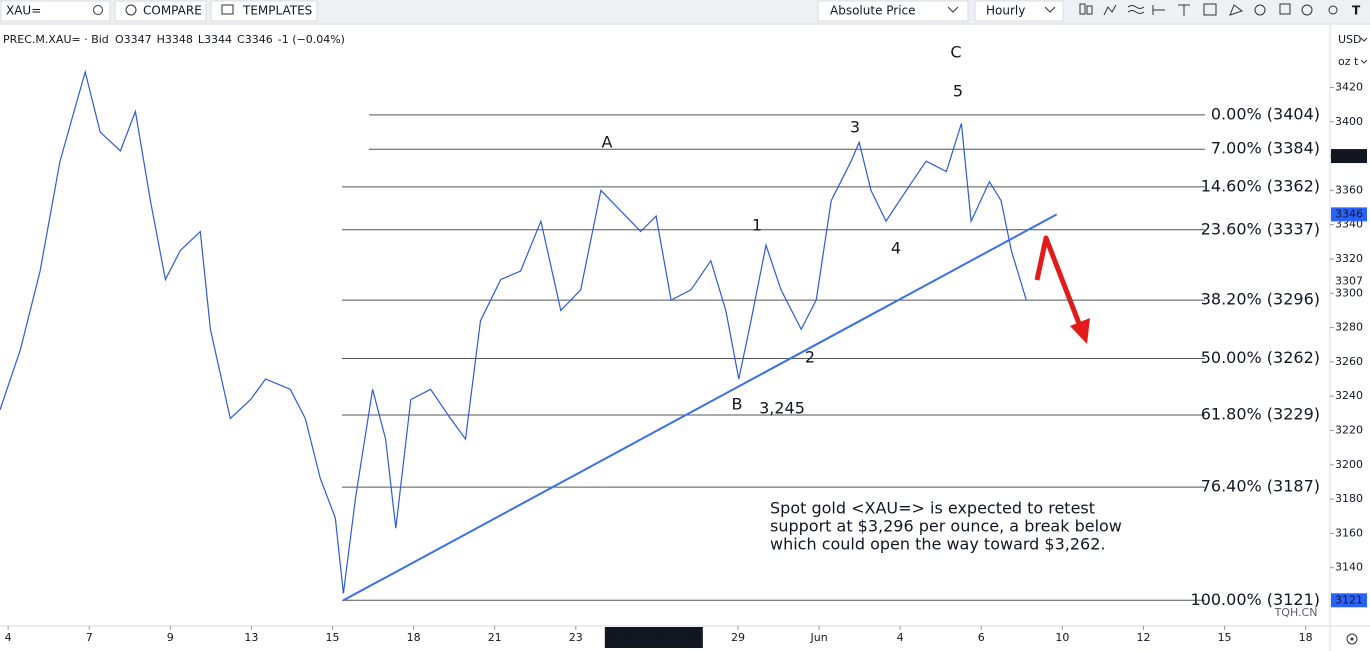 This screenshot has height=651, width=1370. What do you see at coordinates (1208, 9) in the screenshot?
I see `tool-icons` at bounding box center [1208, 9].